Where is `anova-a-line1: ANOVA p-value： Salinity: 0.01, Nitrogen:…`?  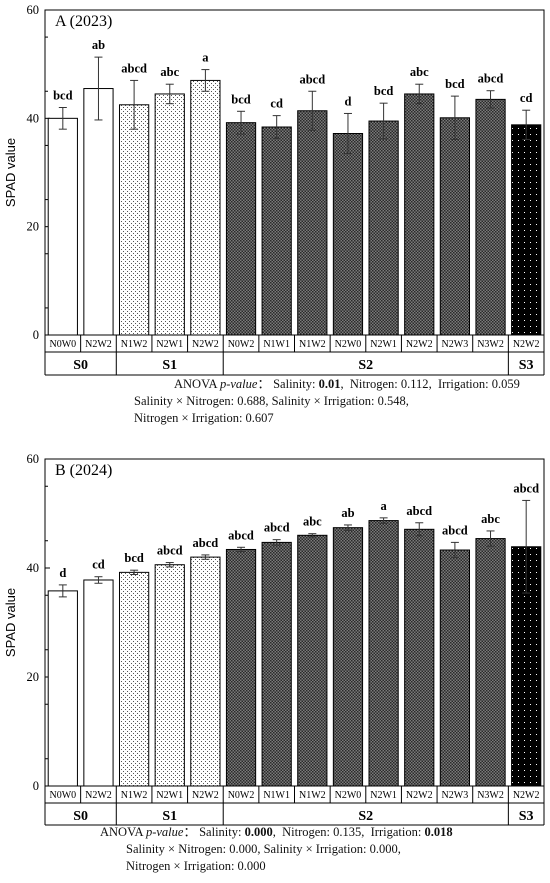
anova-a-line1: ANOVA p-value： Salinity: 0.01, Nitrogen:… is located at coordinates (347, 384).